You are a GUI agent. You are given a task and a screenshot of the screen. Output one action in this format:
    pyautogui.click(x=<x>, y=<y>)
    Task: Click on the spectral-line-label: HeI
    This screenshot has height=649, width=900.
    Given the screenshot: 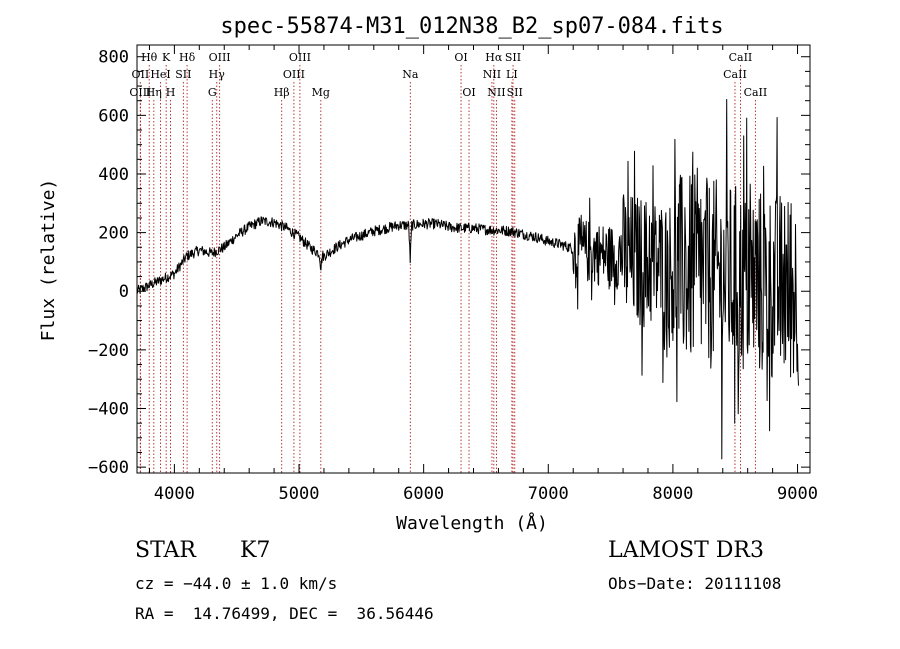 What is the action you would take?
    pyautogui.click(x=160, y=74)
    